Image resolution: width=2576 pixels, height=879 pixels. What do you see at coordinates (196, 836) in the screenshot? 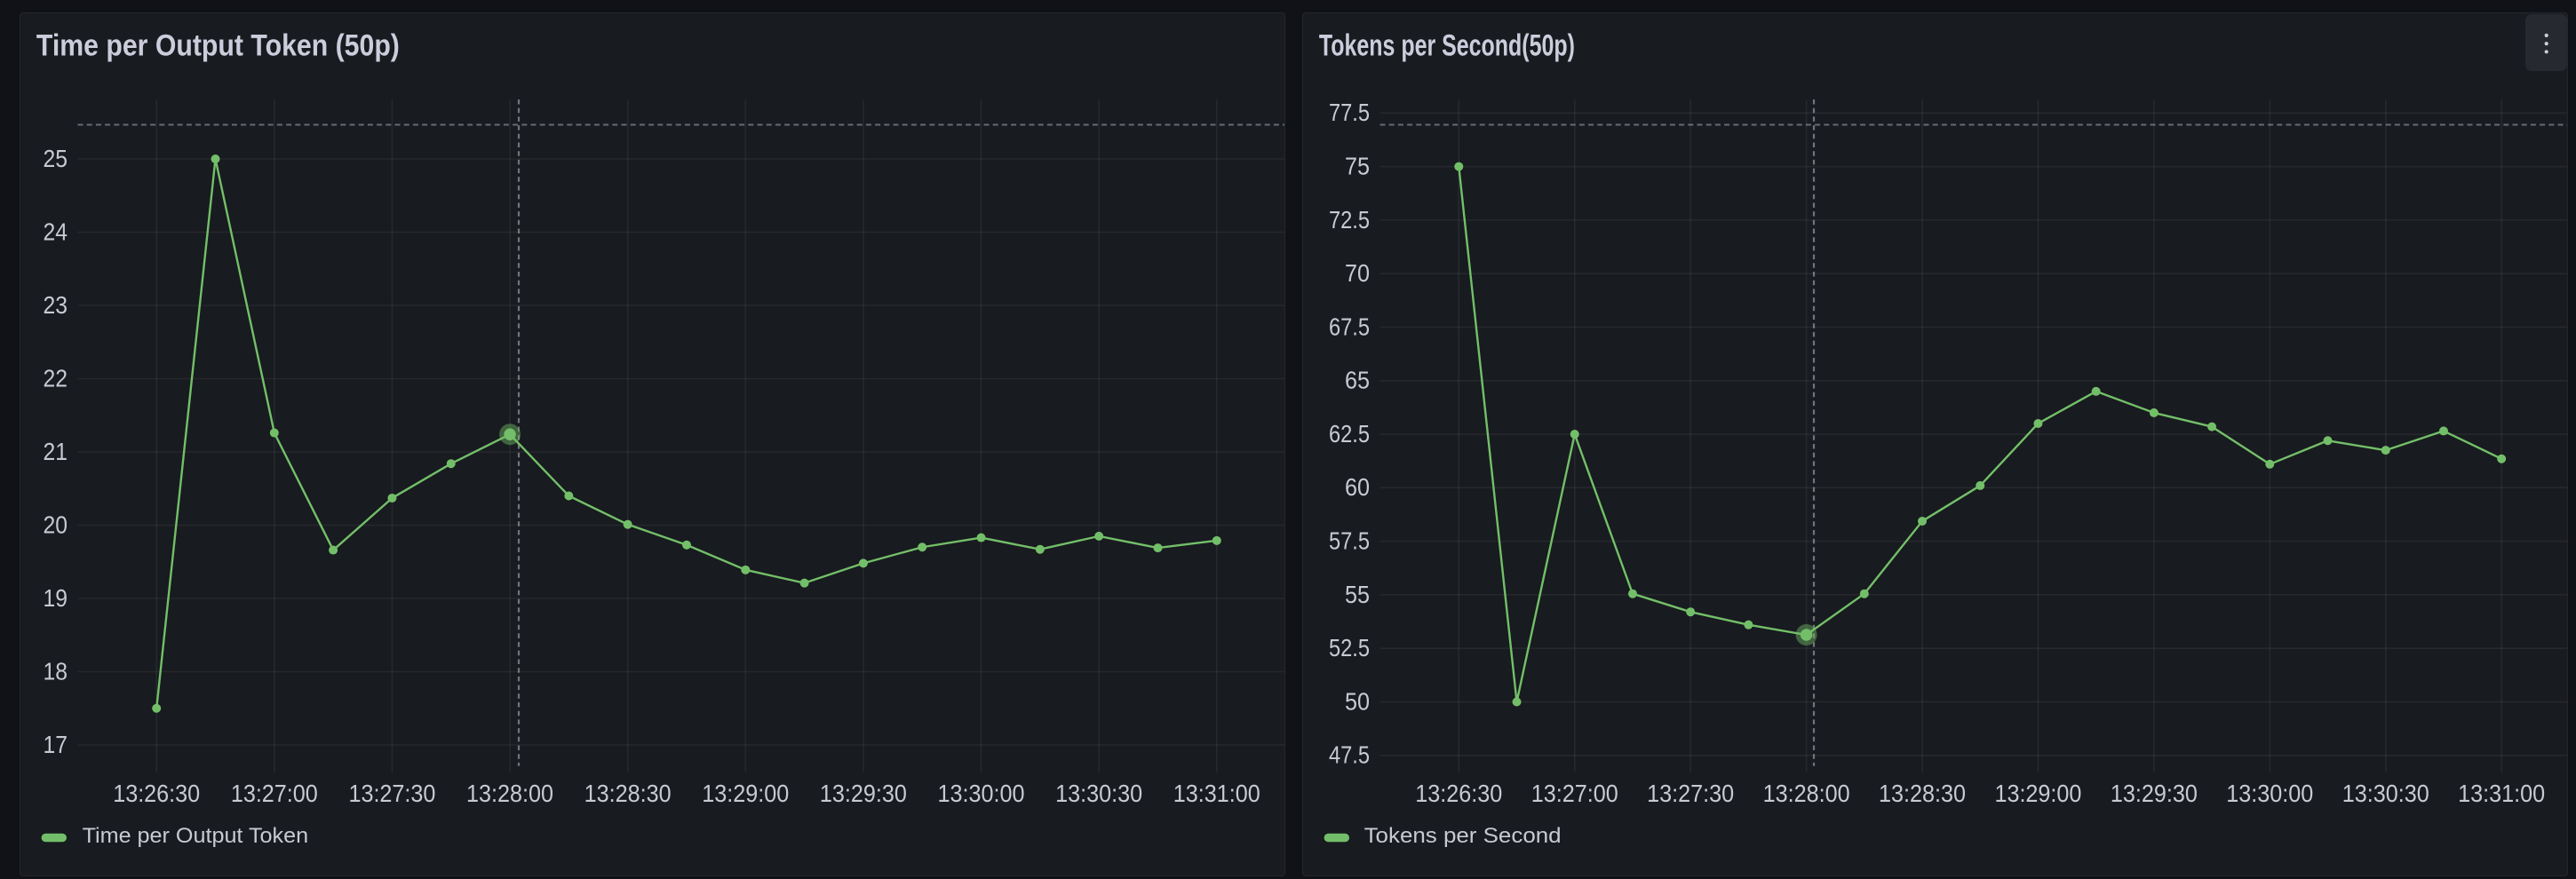
I see `svg-text: Time per Output Token` at bounding box center [196, 836].